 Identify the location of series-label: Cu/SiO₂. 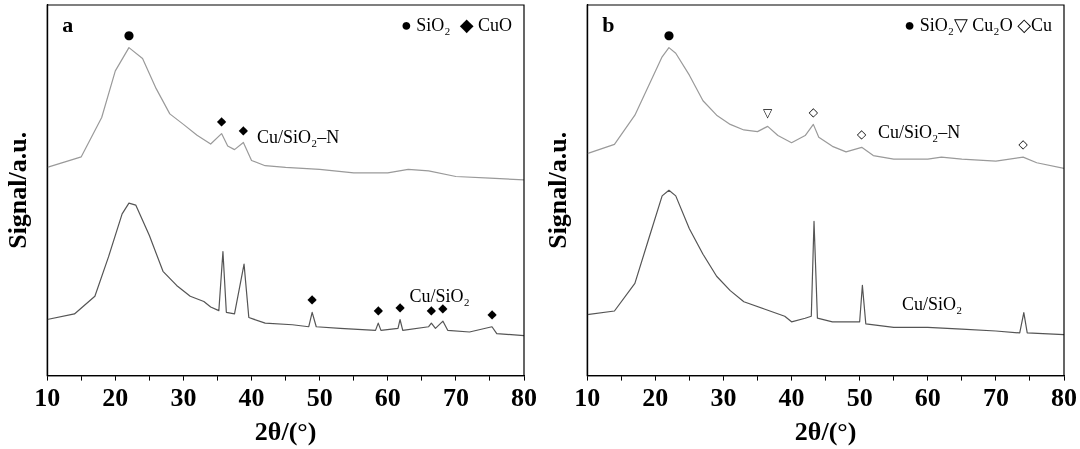
(932, 303).